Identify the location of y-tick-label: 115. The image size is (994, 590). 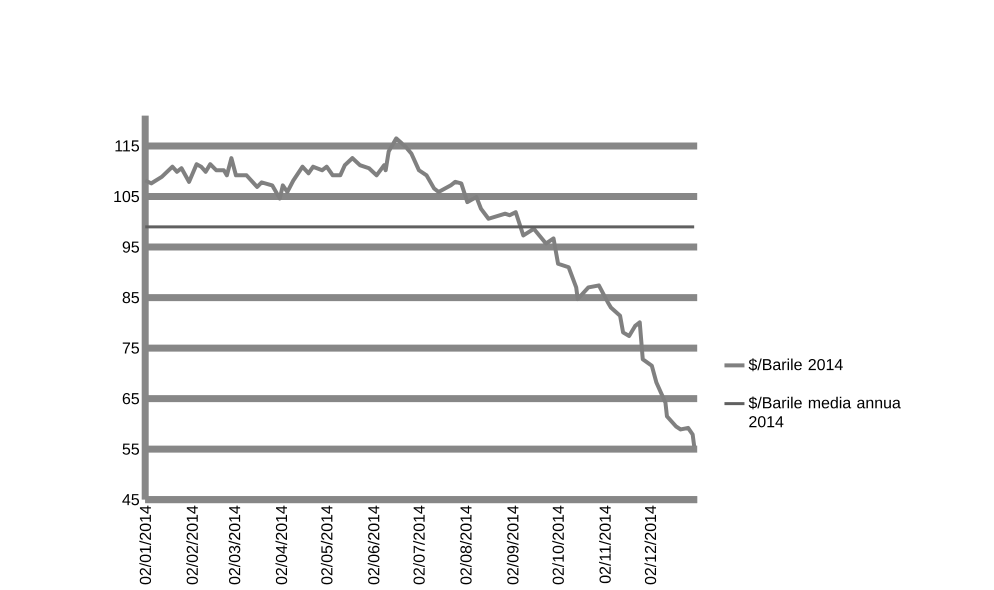
(127, 146).